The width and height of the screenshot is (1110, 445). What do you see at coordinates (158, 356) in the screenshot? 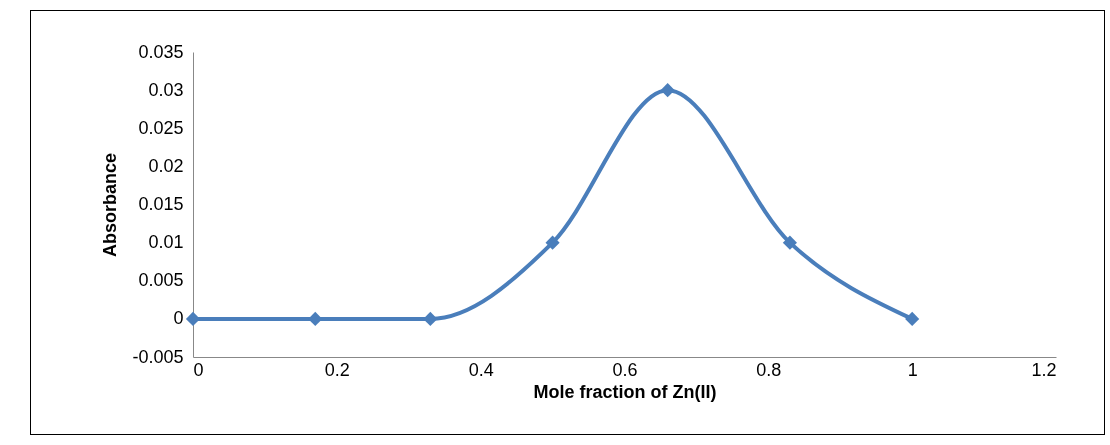
I see `y-tick-label: -0.005` at bounding box center [158, 356].